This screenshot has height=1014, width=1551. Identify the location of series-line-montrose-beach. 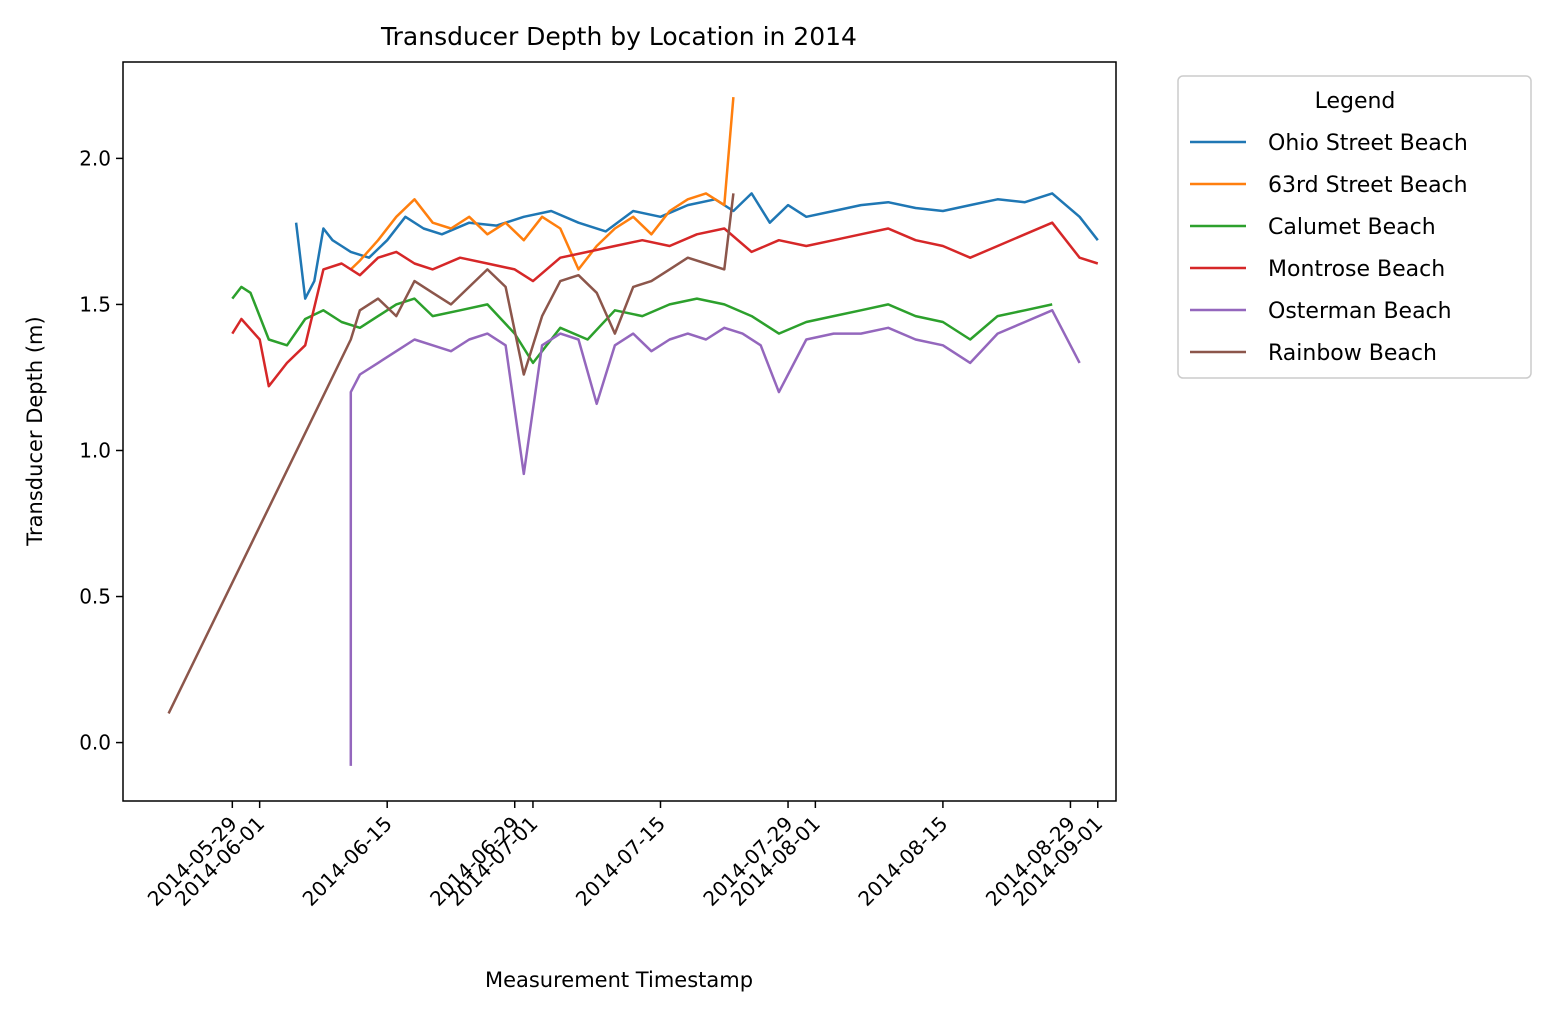
(665, 304).